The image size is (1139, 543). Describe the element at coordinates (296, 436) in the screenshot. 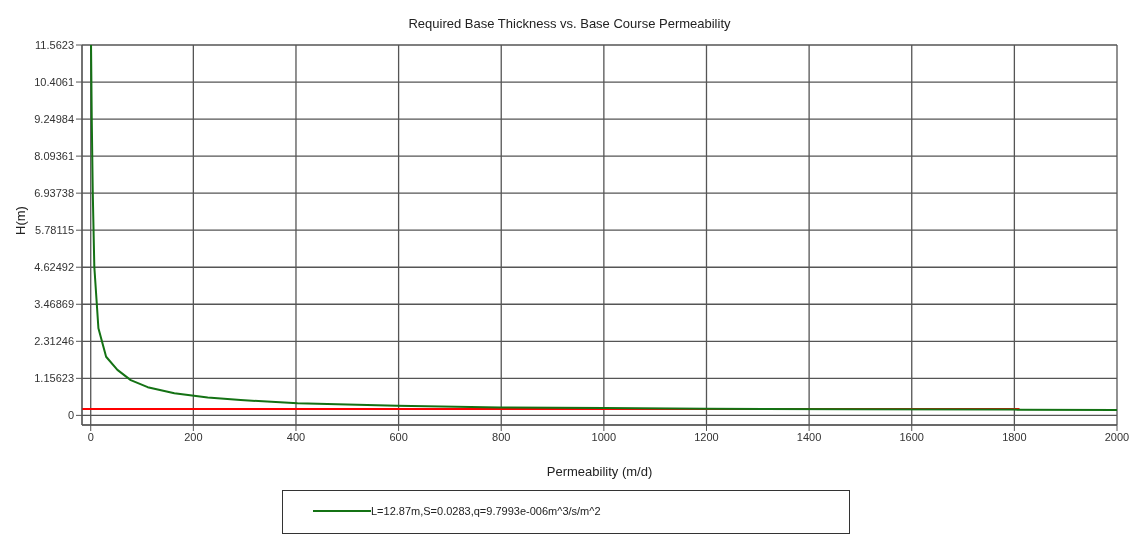

I see `x-tick-label: 400` at that location.